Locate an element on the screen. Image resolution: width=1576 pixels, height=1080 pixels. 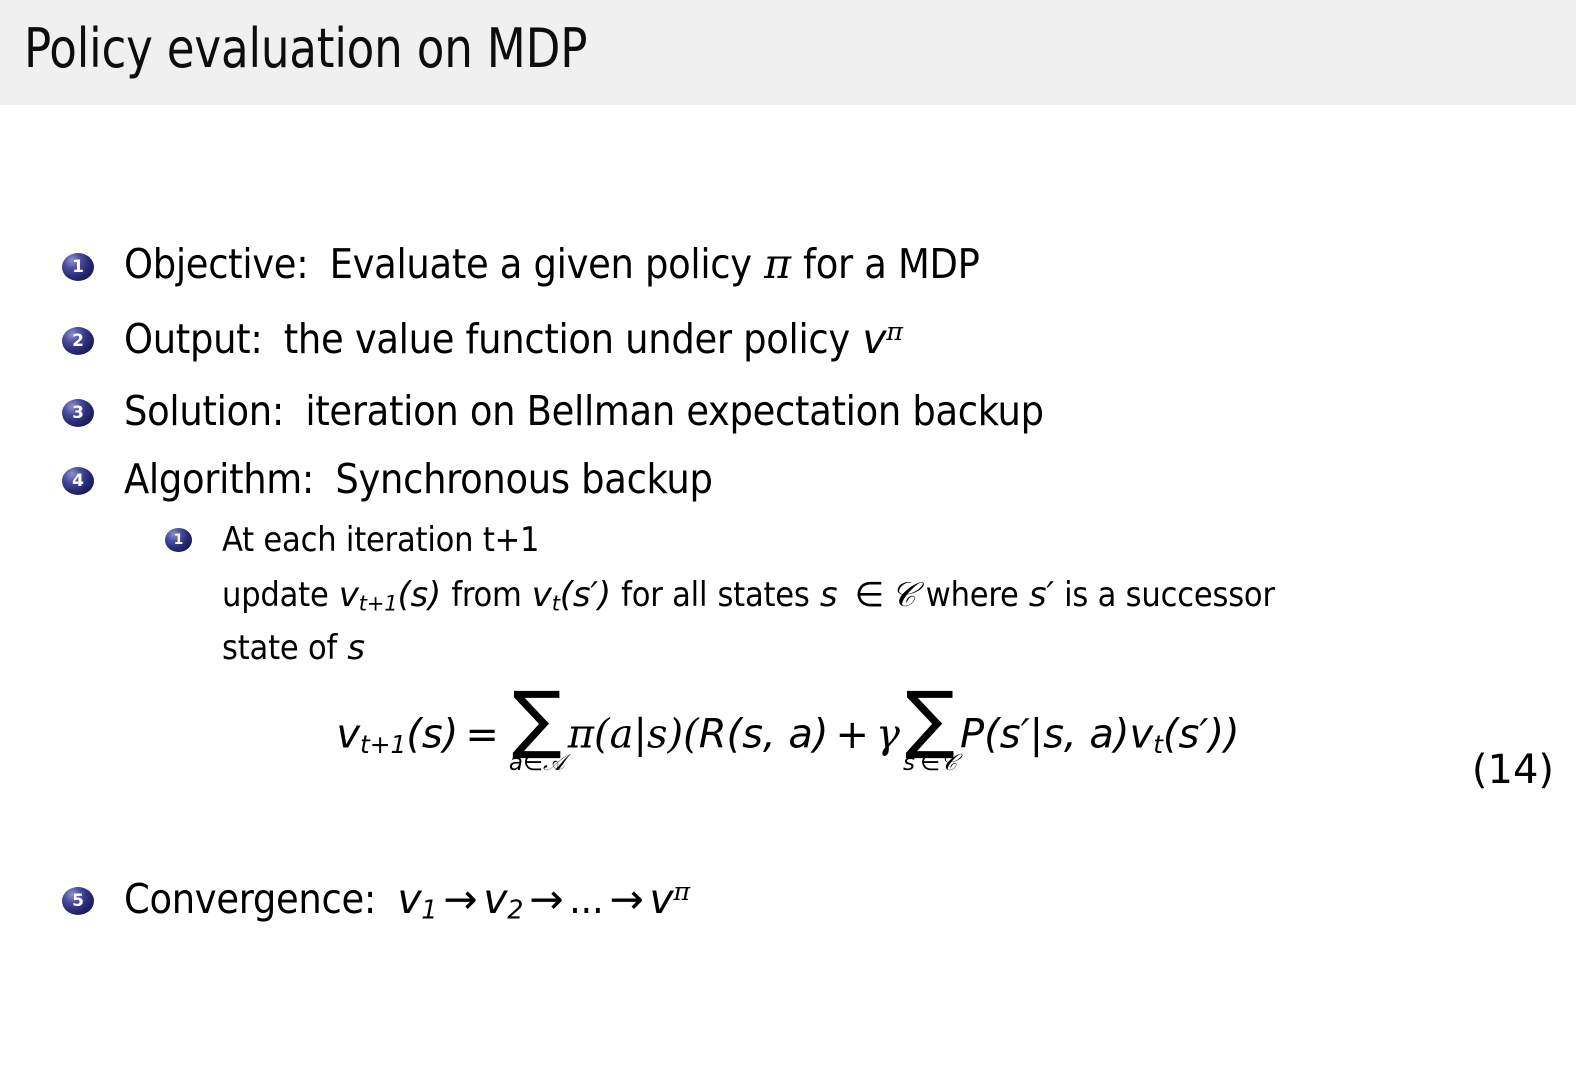
sublist-item-line1: At each iteration t+1 is located at coordinates (381, 540).